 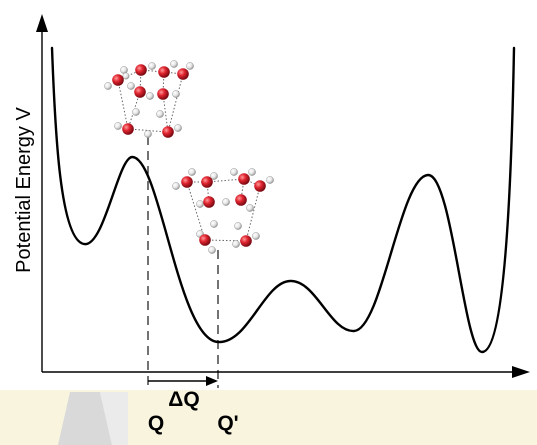 What do you see at coordinates (223, 211) in the screenshot?
I see `water-cluster-middle` at bounding box center [223, 211].